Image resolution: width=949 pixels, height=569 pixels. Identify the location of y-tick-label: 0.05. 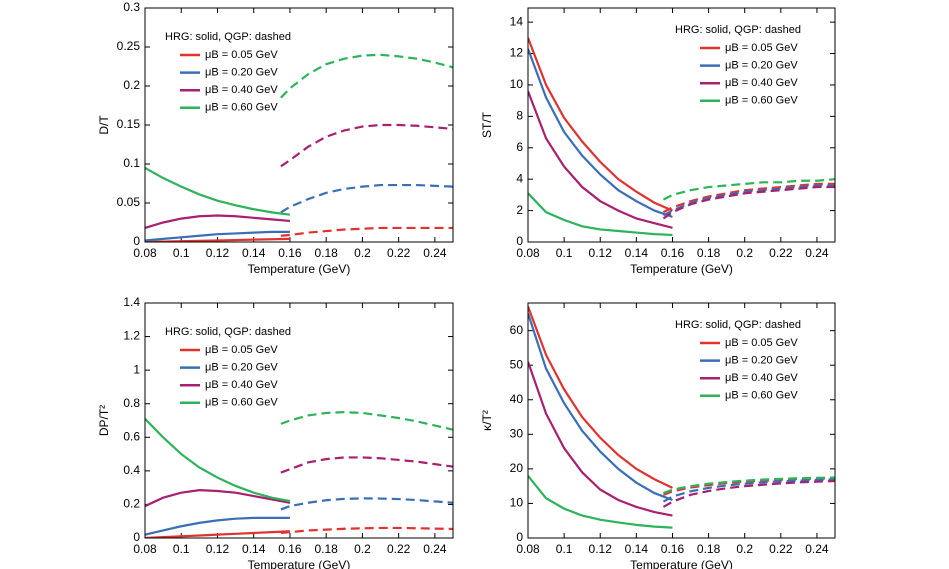
(129, 202).